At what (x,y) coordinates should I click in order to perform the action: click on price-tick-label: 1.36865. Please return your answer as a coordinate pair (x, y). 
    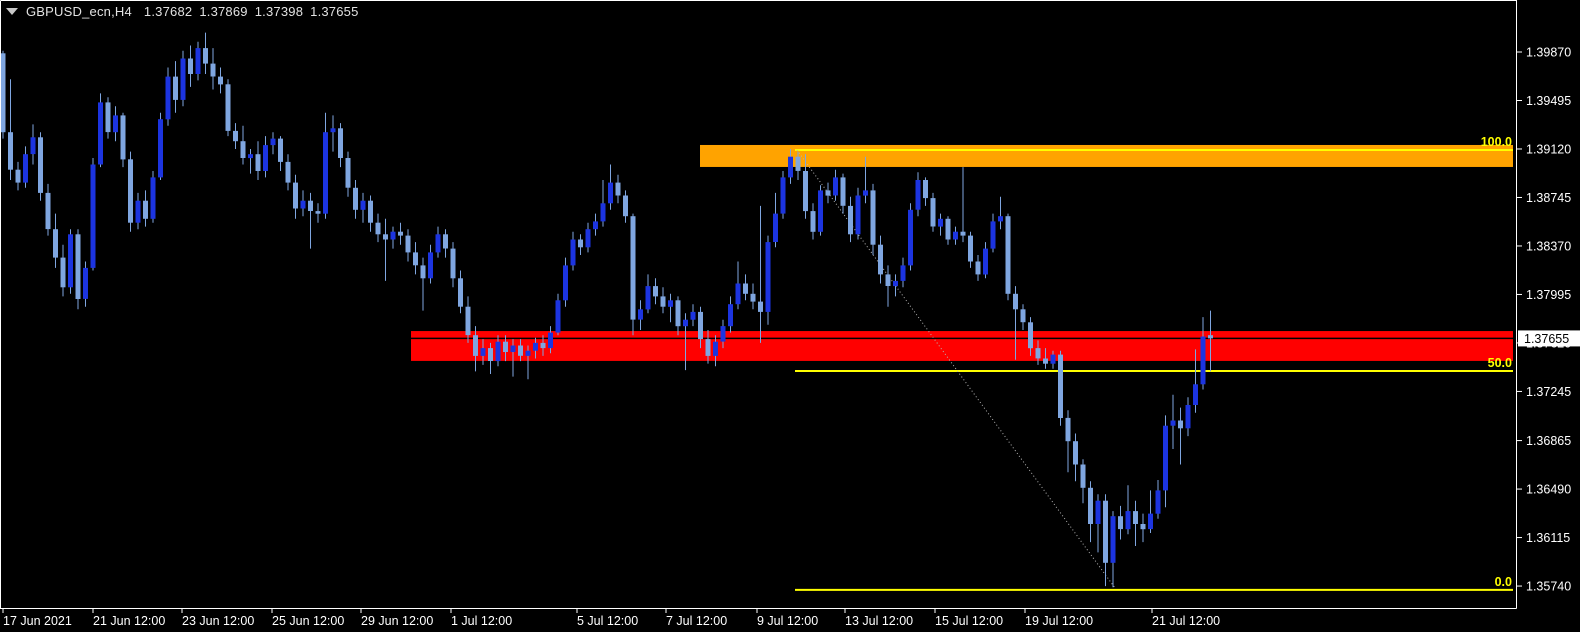
    Looking at the image, I should click on (1548, 441).